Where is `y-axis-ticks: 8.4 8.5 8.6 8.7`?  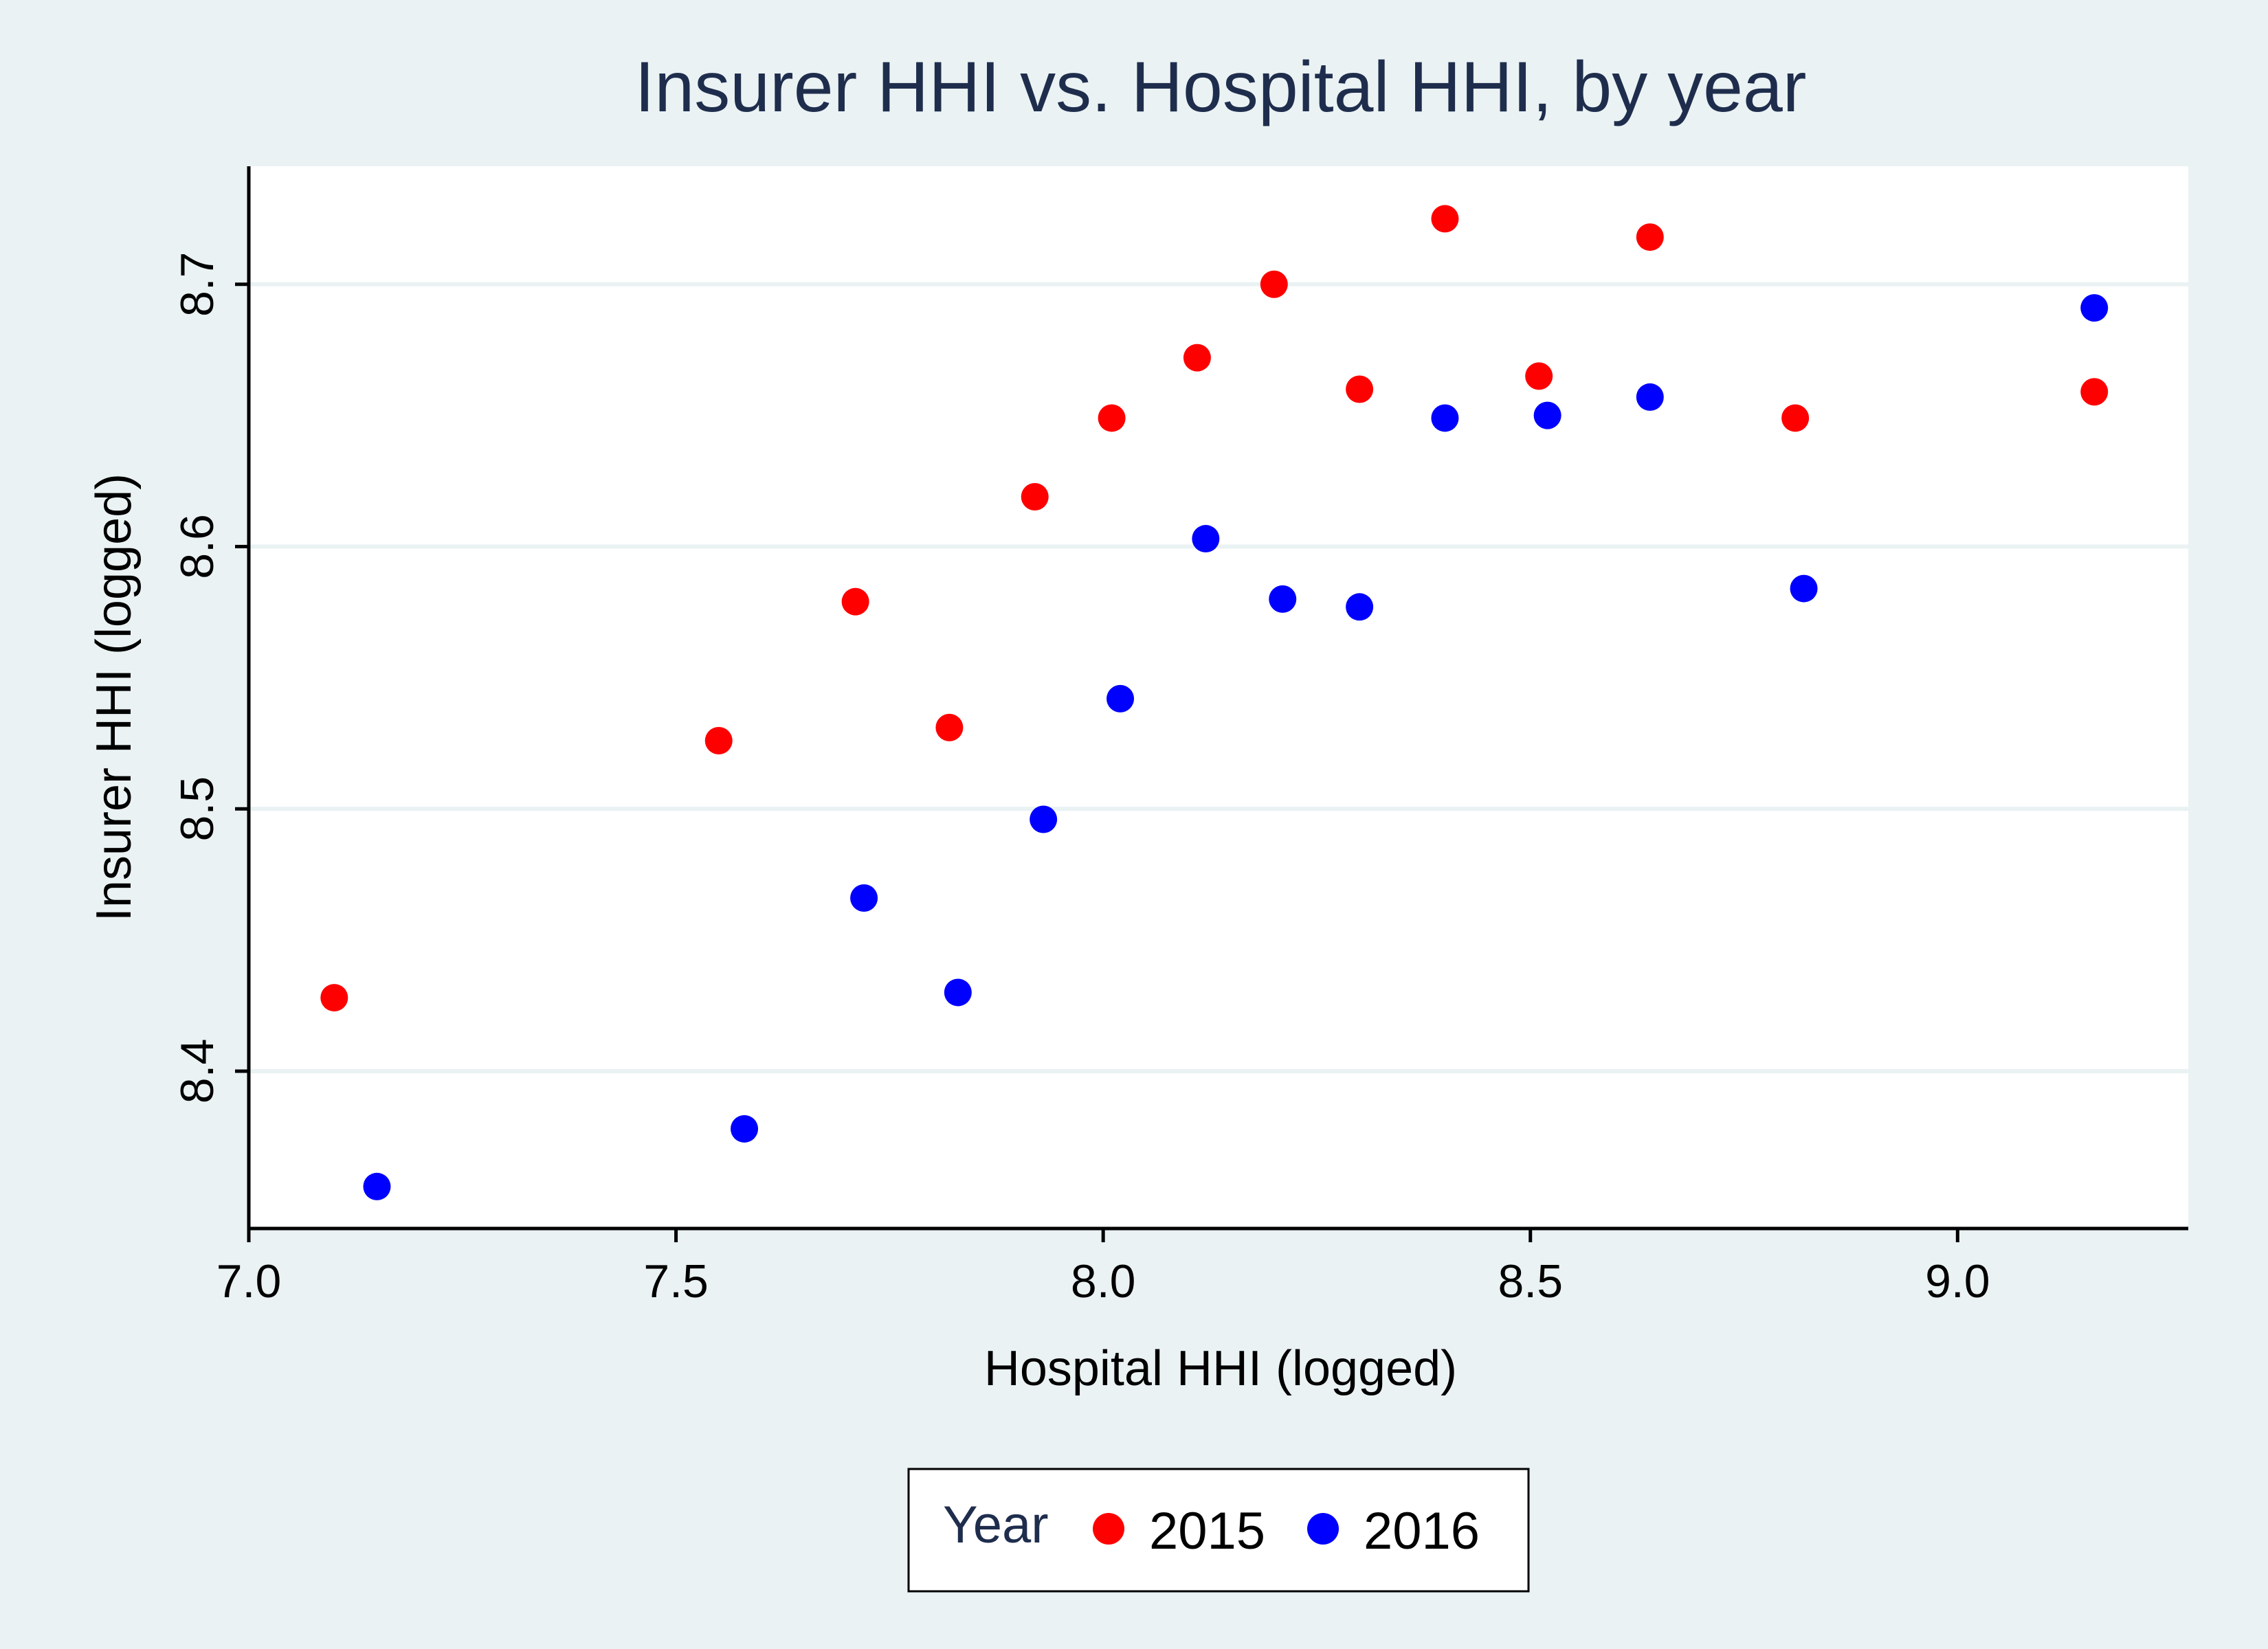 y-axis-ticks: 8.4 8.5 8.6 8.7 is located at coordinates (210, 678).